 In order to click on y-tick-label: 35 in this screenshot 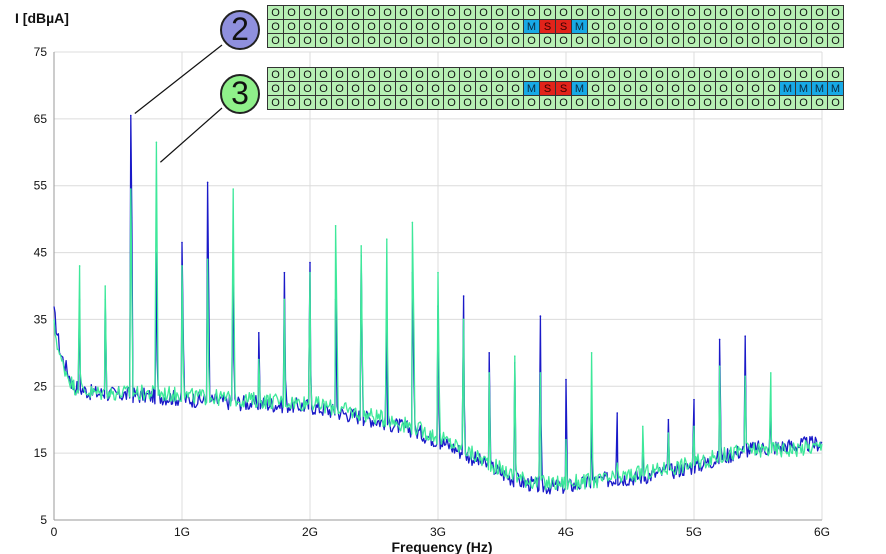, I will do `click(41, 319)`.